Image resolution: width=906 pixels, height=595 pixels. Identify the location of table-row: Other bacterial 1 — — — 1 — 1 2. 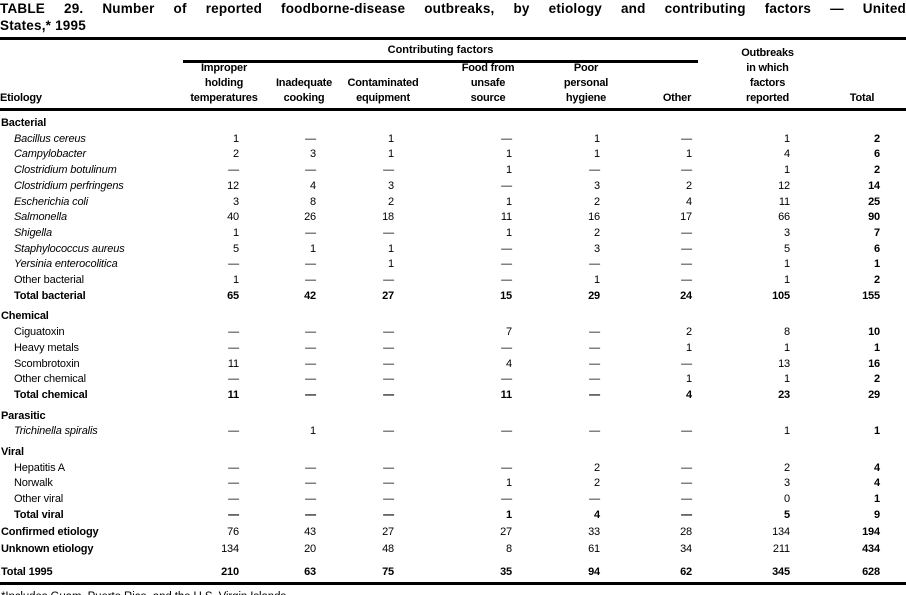
(453, 281).